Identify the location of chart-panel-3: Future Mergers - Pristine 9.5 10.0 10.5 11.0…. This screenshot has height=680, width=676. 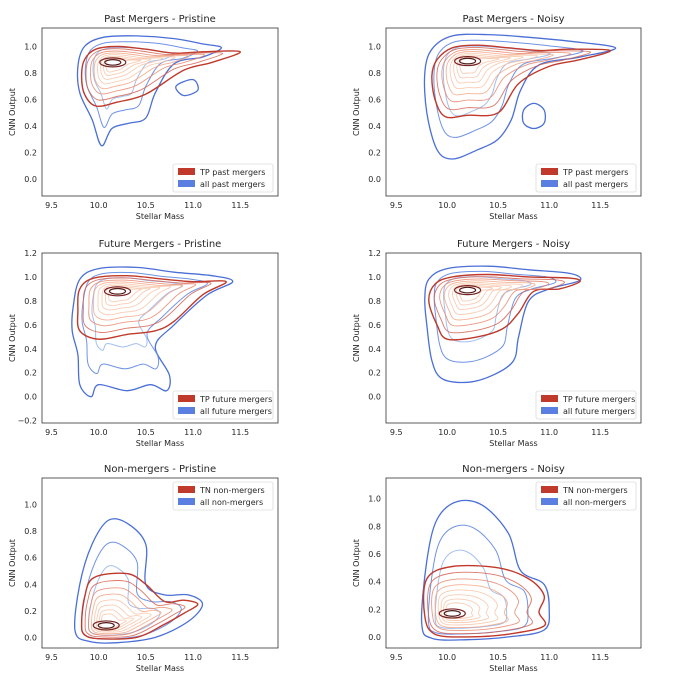
(143, 343).